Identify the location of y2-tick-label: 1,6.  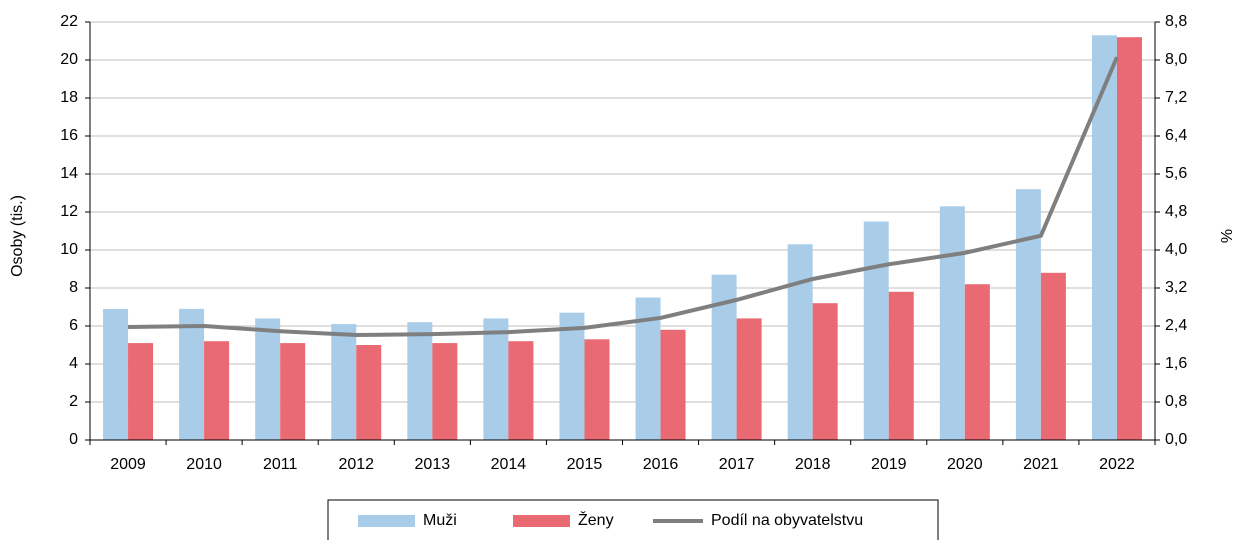
(1176, 363).